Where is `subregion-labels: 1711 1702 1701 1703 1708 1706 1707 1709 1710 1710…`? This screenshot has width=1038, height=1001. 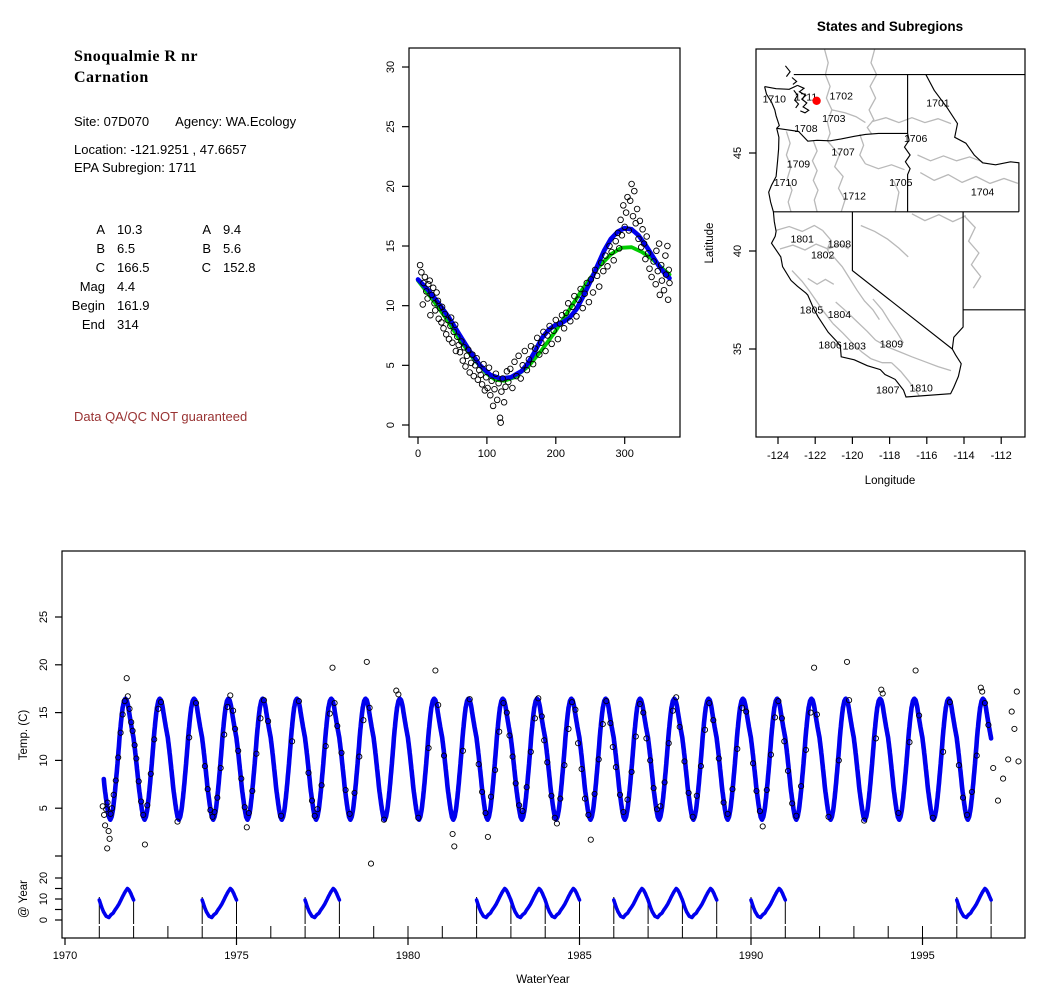 subregion-labels: 1711 1702 1701 1703 1708 1706 1707 1709 1710 1710… is located at coordinates (879, 244).